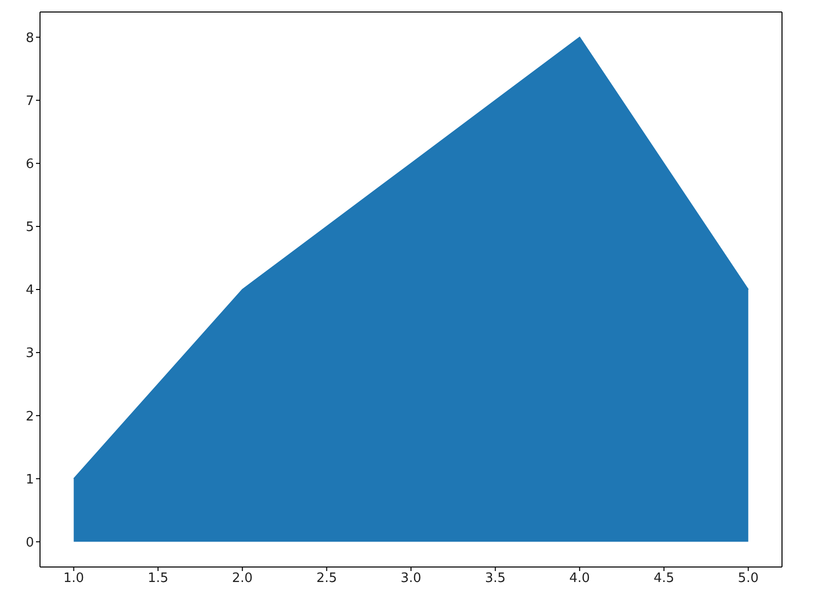  What do you see at coordinates (30, 354) in the screenshot?
I see `y-tick-label: 3` at bounding box center [30, 354].